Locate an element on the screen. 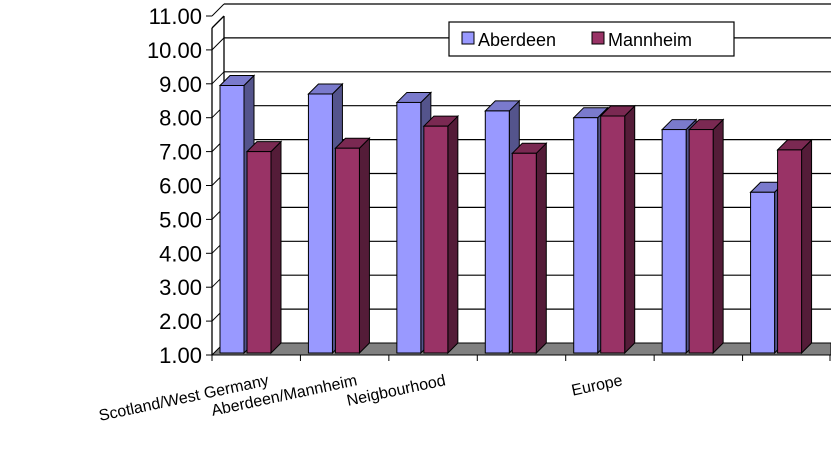 The width and height of the screenshot is (831, 475). y-tick-label: 4.00 is located at coordinates (180, 253).